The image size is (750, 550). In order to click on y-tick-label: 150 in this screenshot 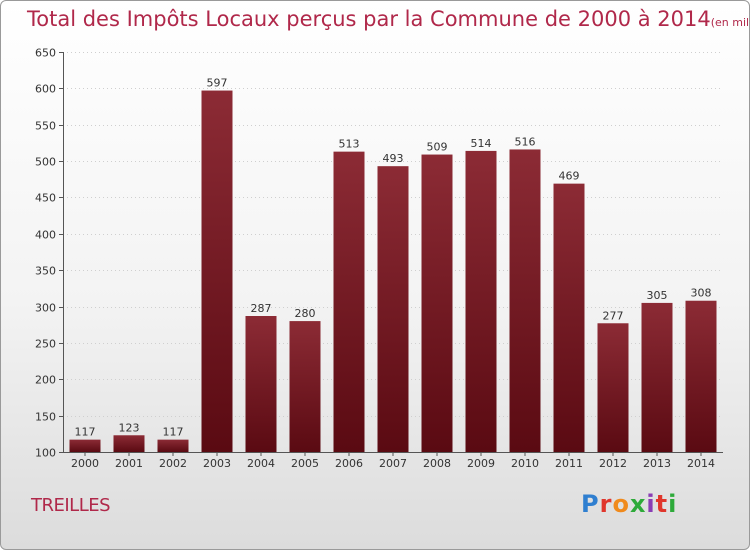, I will do `click(45, 417)`.